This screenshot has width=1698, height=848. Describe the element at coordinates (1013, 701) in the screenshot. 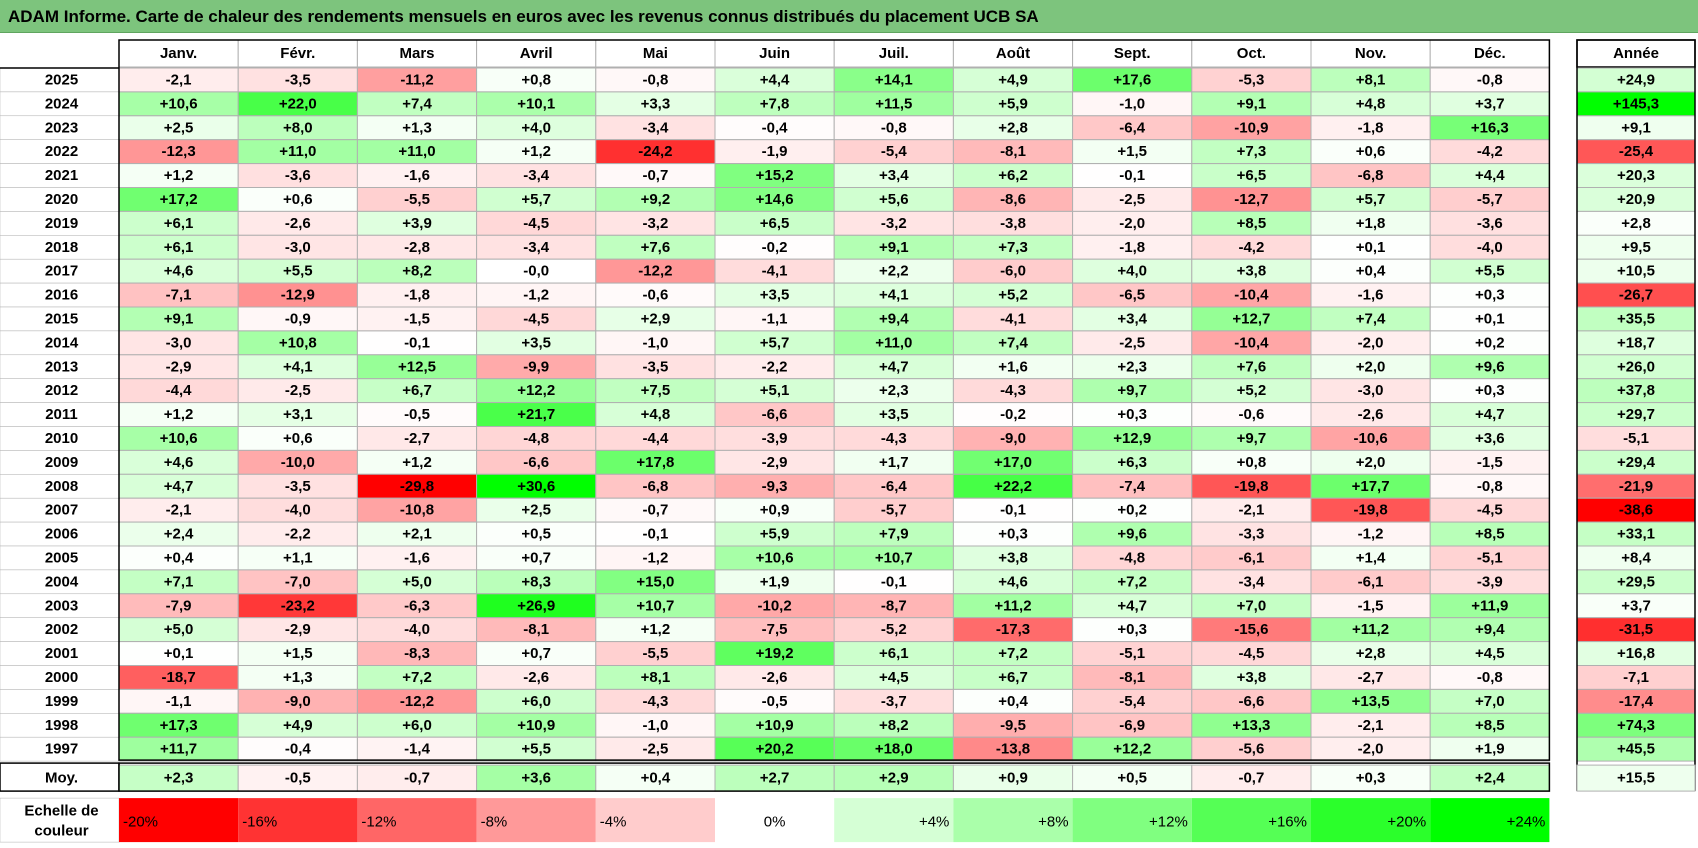

I see `cell-value: +0,4` at that location.